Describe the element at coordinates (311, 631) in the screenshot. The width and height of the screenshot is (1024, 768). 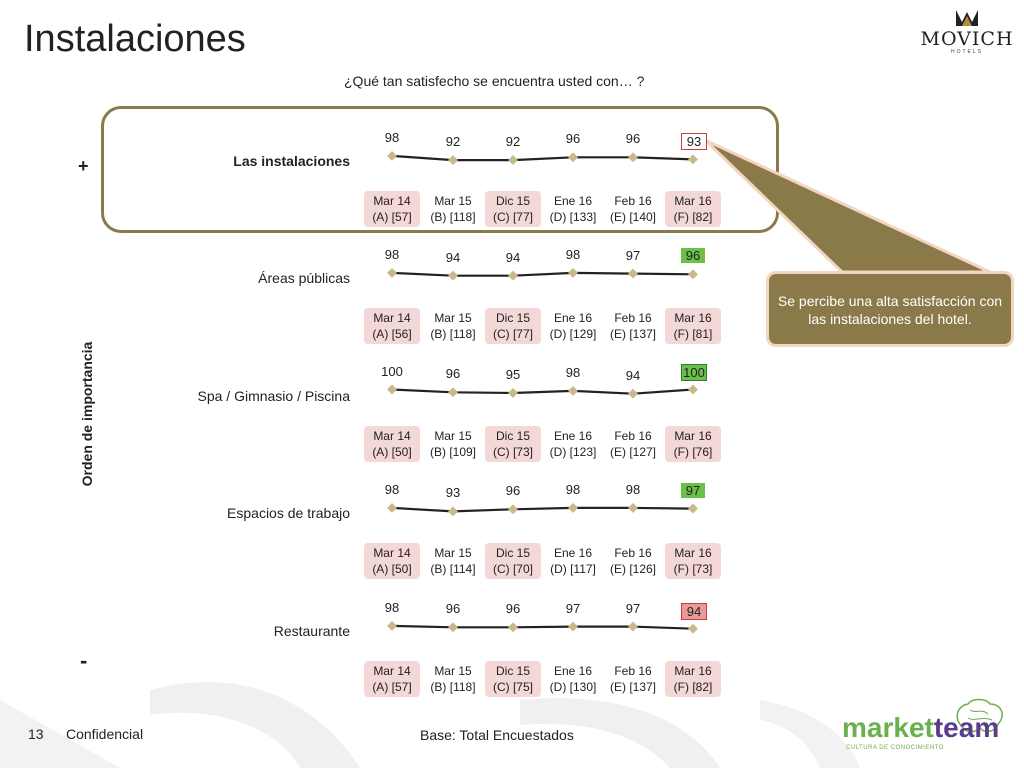
I see `series-label: Restaurante` at that location.